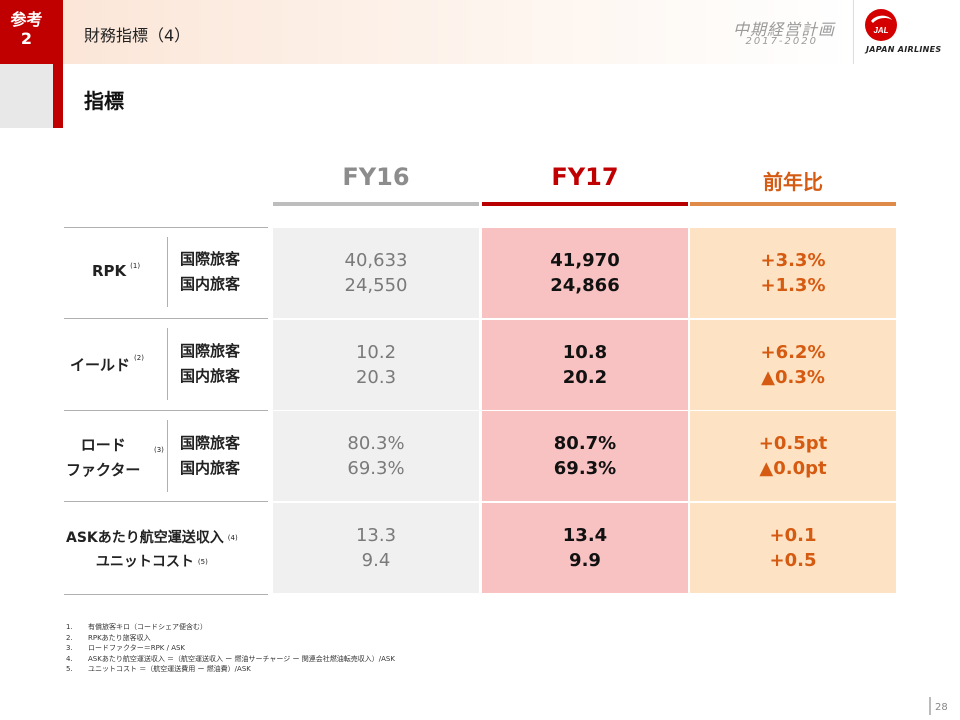 The image size is (960, 720). Describe the element at coordinates (104, 101) in the screenshot. I see `section-title: 指標` at that location.